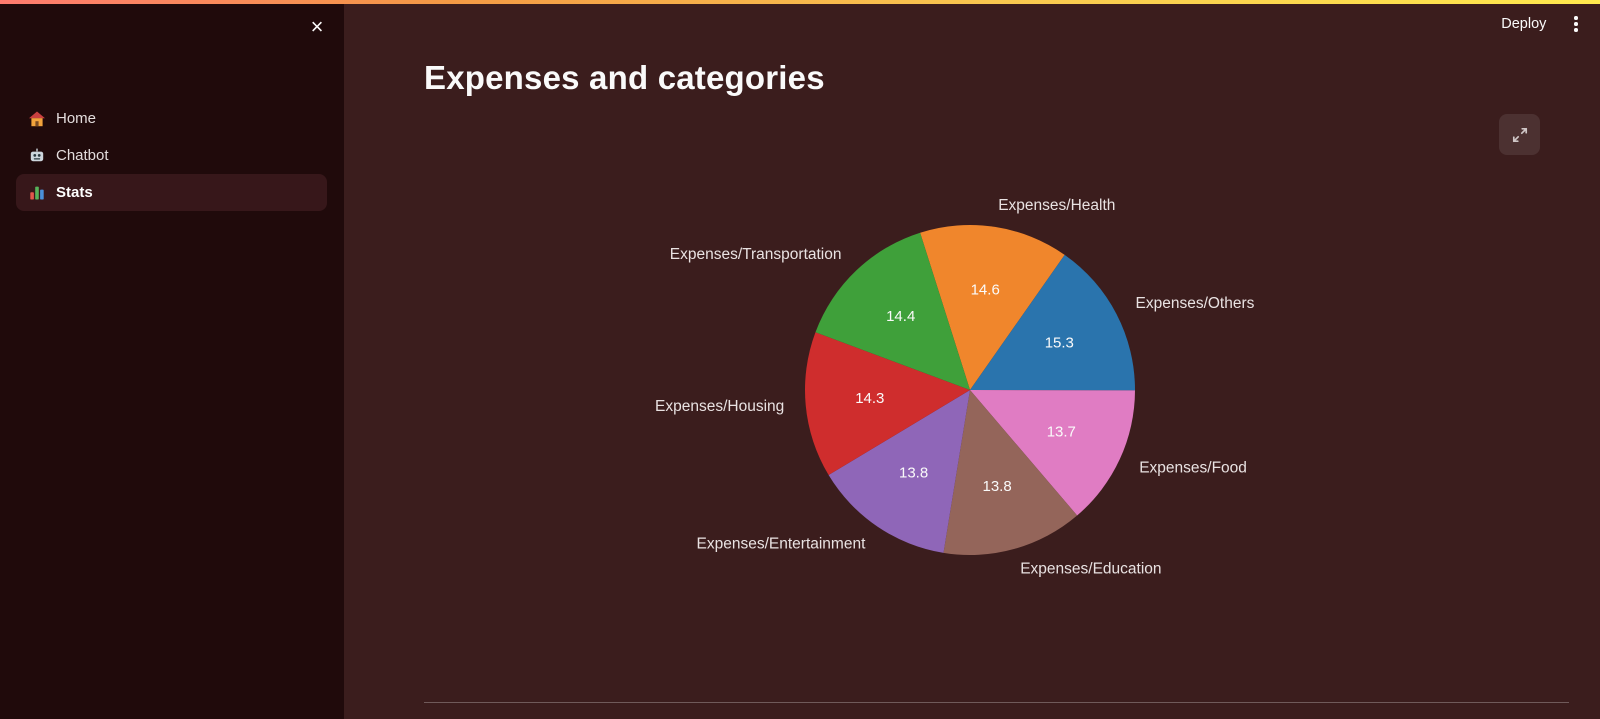 The width and height of the screenshot is (1600, 719). I want to click on pie-slice-health, so click(992, 307).